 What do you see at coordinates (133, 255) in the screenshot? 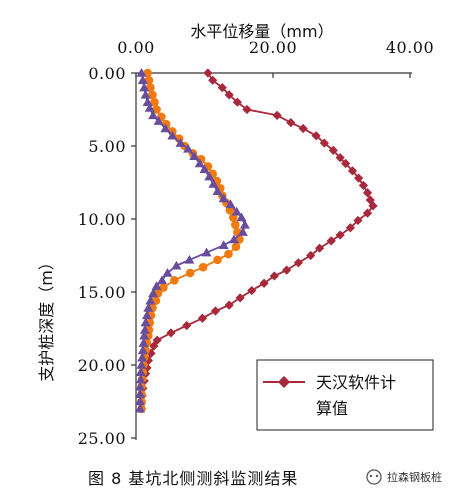
I see `y-tick-marks` at bounding box center [133, 255].